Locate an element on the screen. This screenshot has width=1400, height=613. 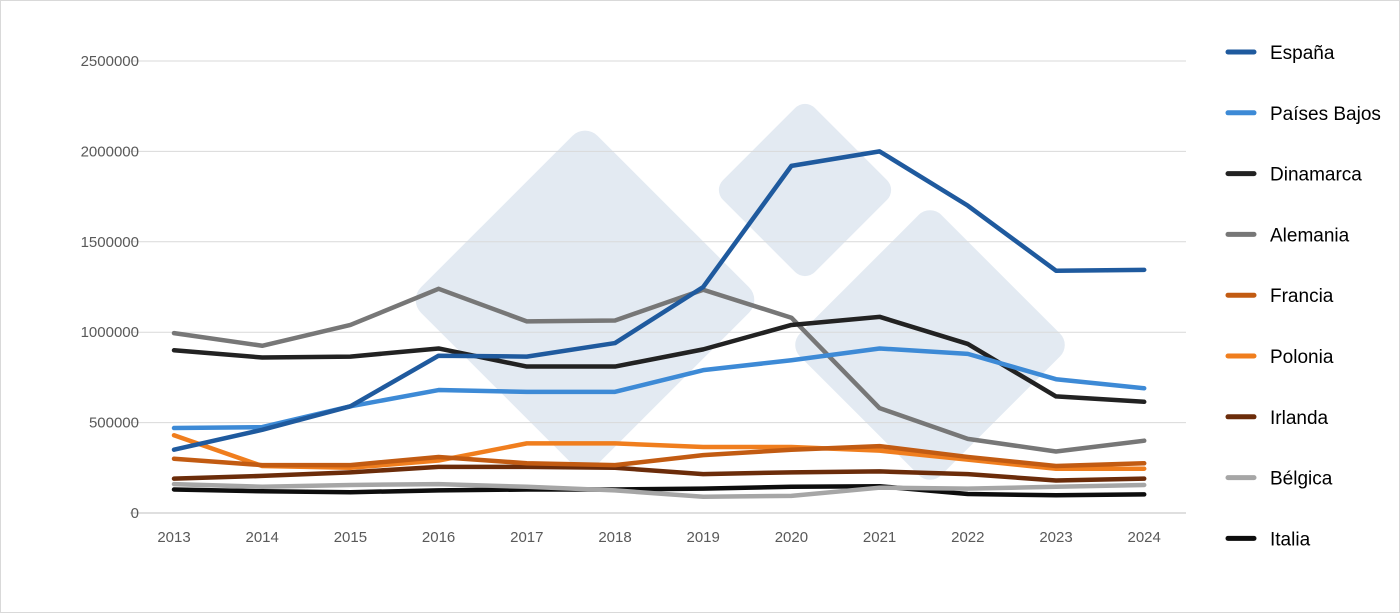
x-tick-label: 2019 is located at coordinates (703, 537).